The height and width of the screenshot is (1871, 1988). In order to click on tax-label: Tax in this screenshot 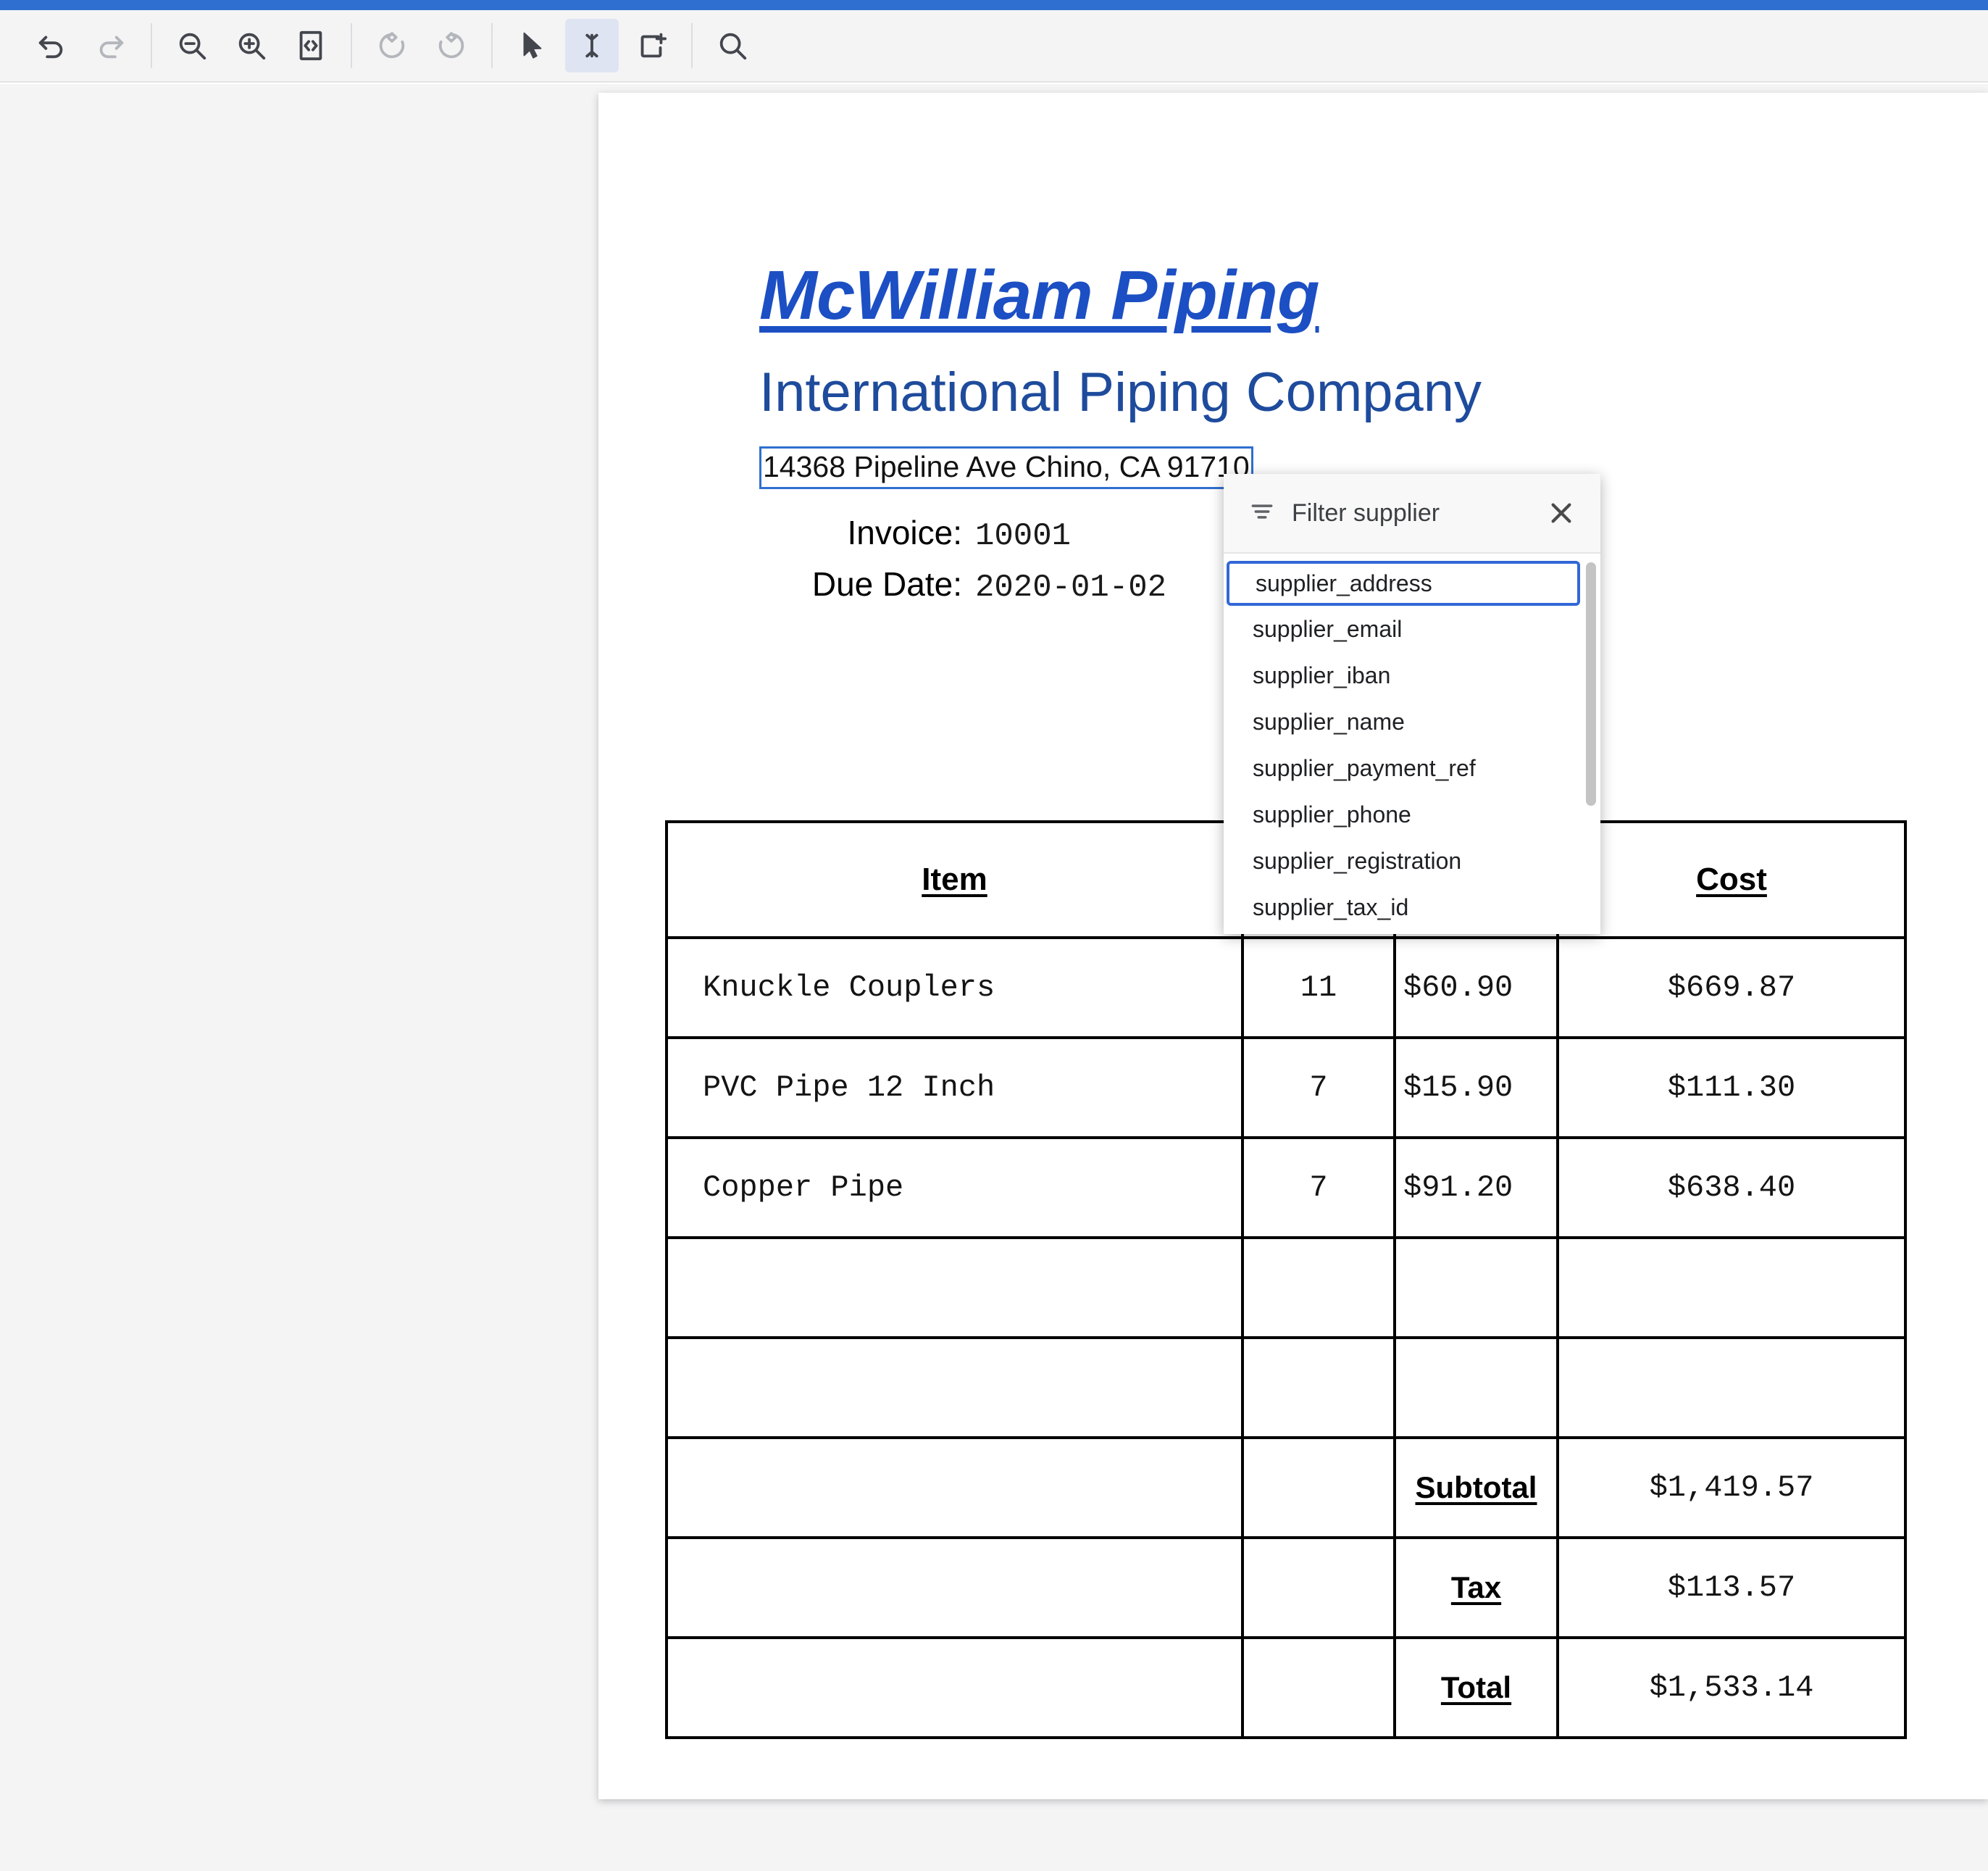, I will do `click(1476, 1588)`.